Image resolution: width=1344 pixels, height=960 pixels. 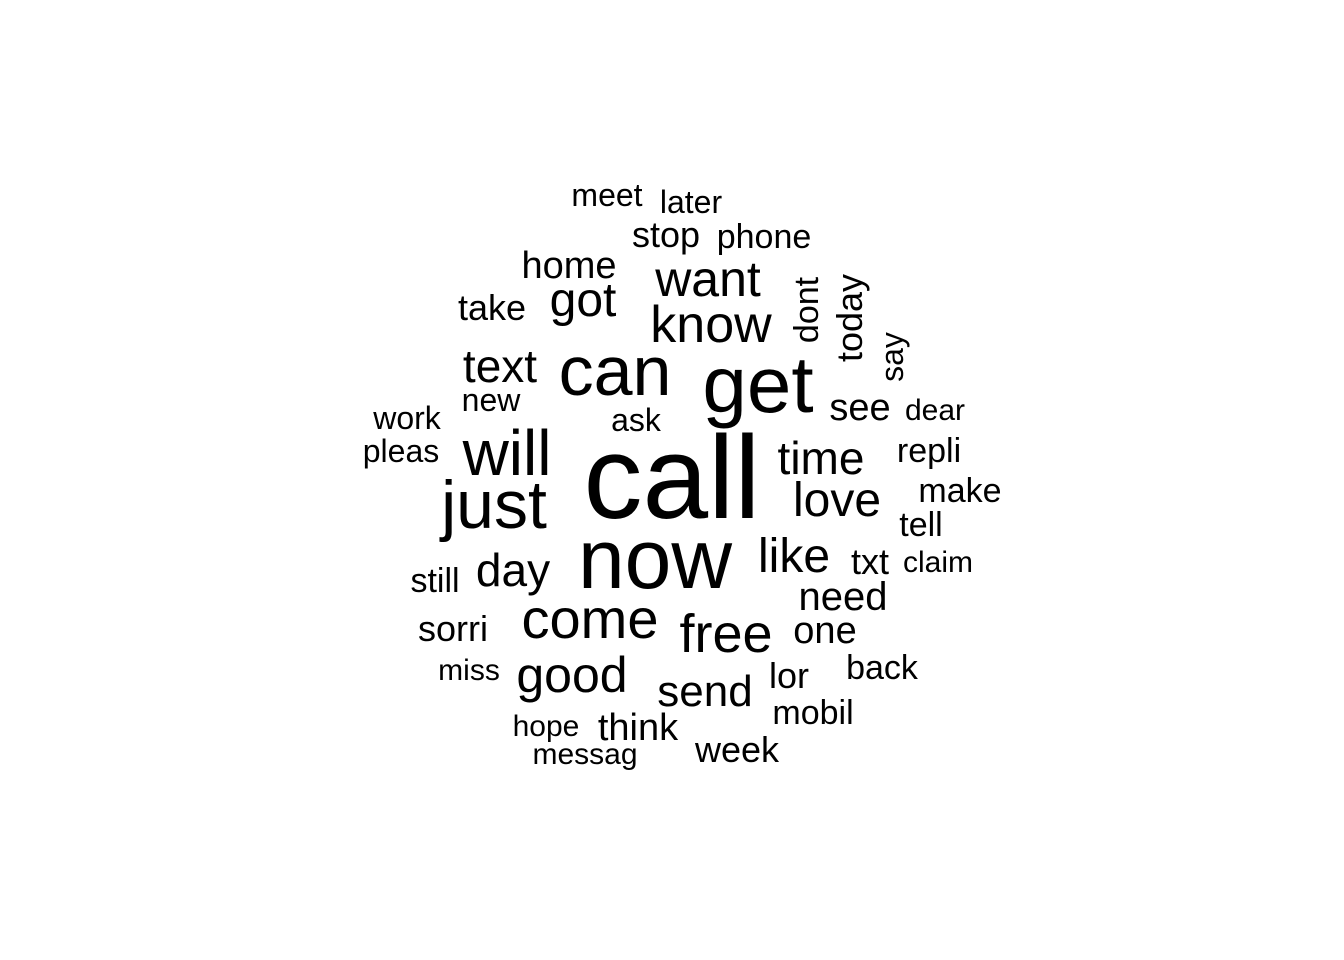 I want to click on word-know: know, so click(x=711, y=325).